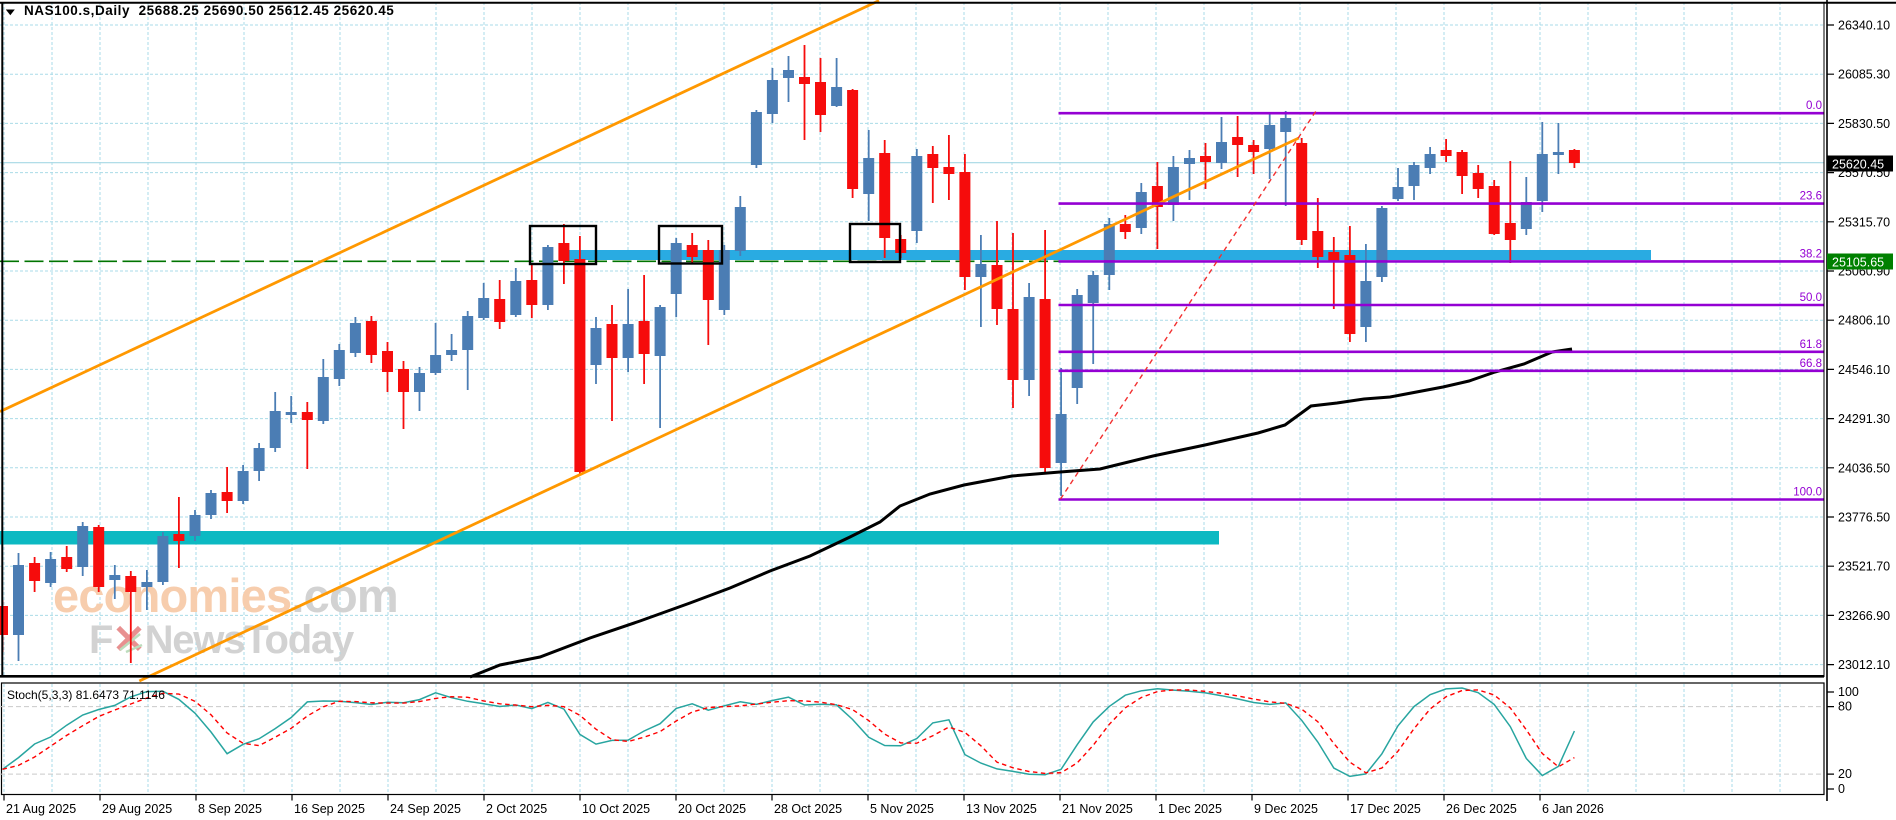  What do you see at coordinates (1811, 254) in the screenshot?
I see `svg-text: 38.2` at bounding box center [1811, 254].